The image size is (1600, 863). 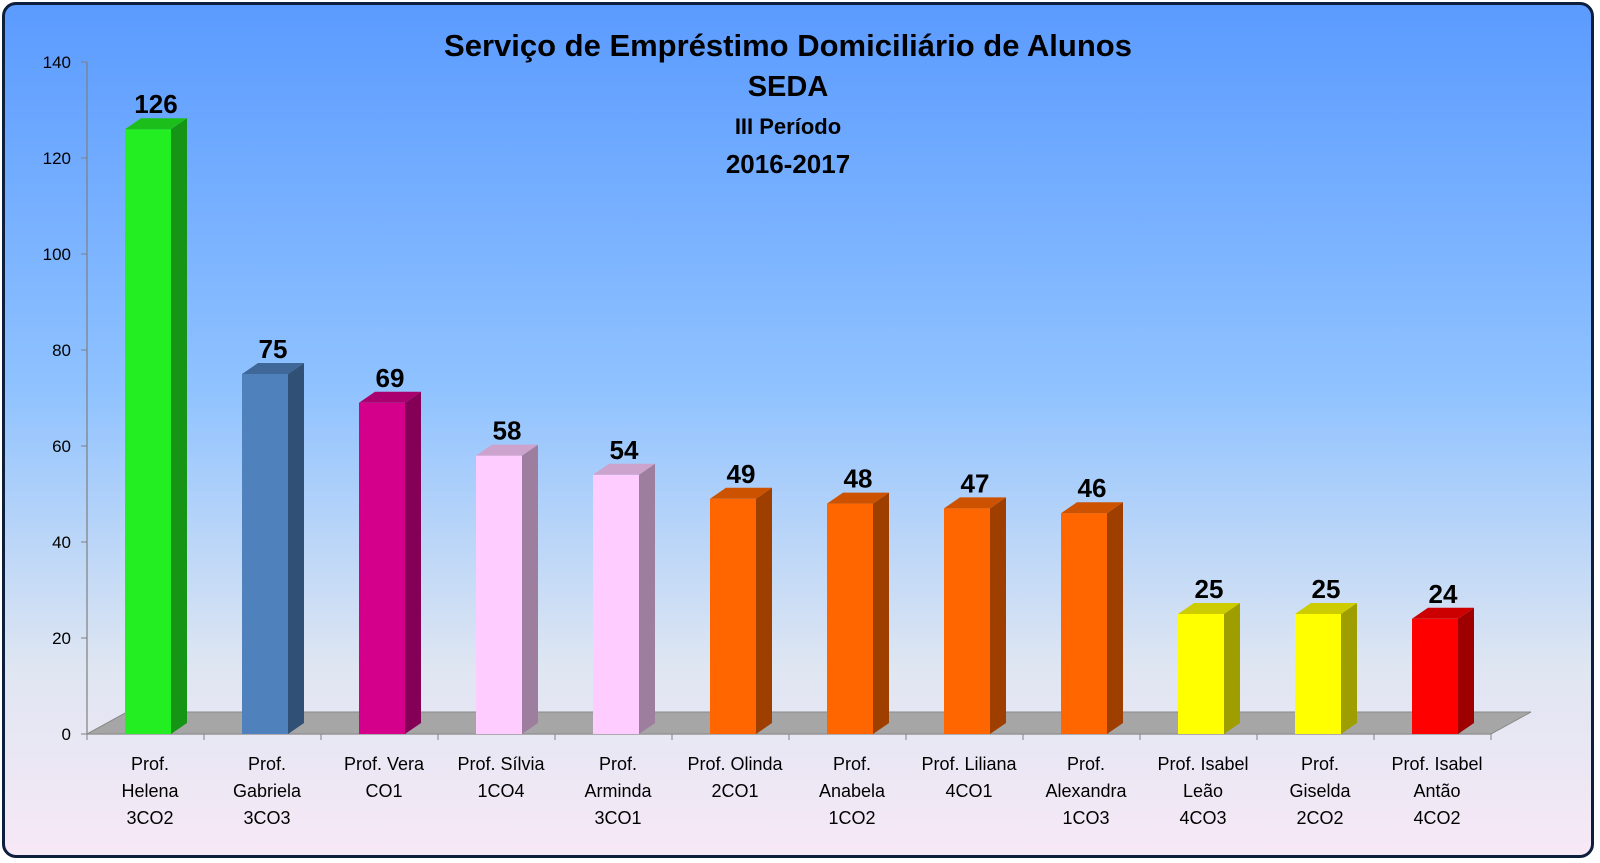 I want to click on chart-floor, so click(x=809, y=723).